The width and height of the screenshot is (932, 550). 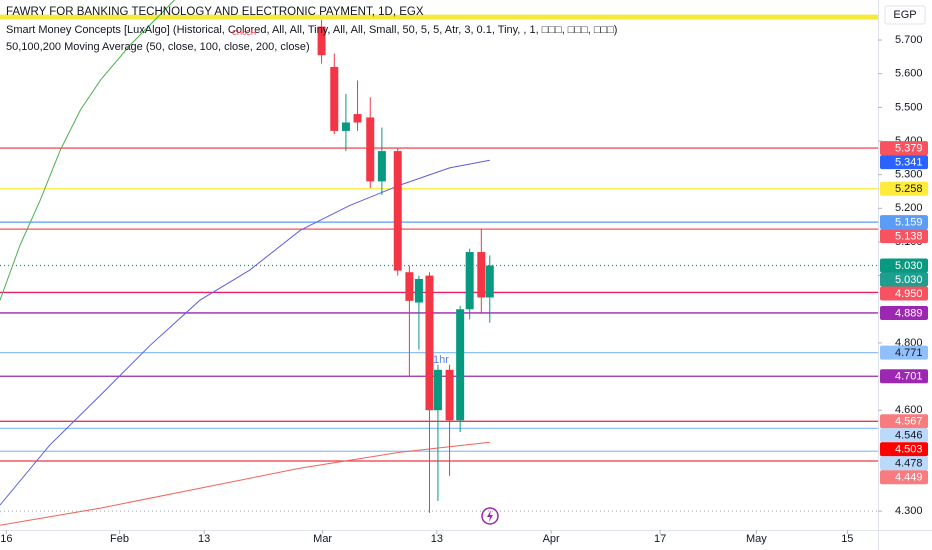 What do you see at coordinates (909, 189) in the screenshot?
I see `price-badge-label: 5.258` at bounding box center [909, 189].